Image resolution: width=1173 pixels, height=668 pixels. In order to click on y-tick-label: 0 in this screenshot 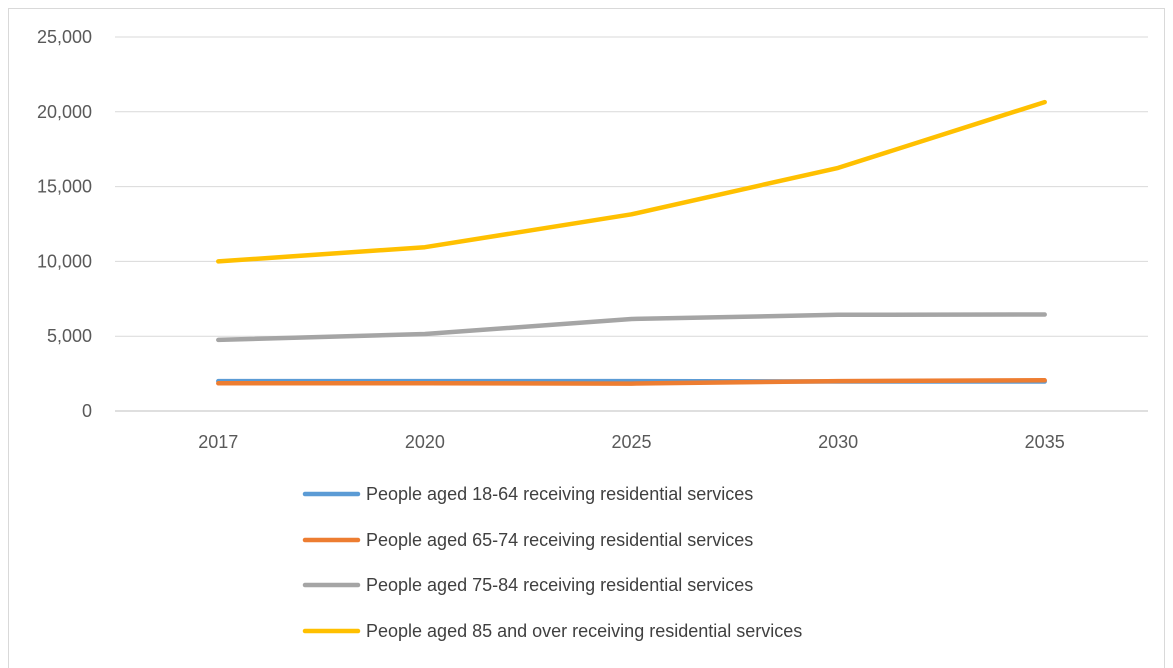, I will do `click(87, 411)`.